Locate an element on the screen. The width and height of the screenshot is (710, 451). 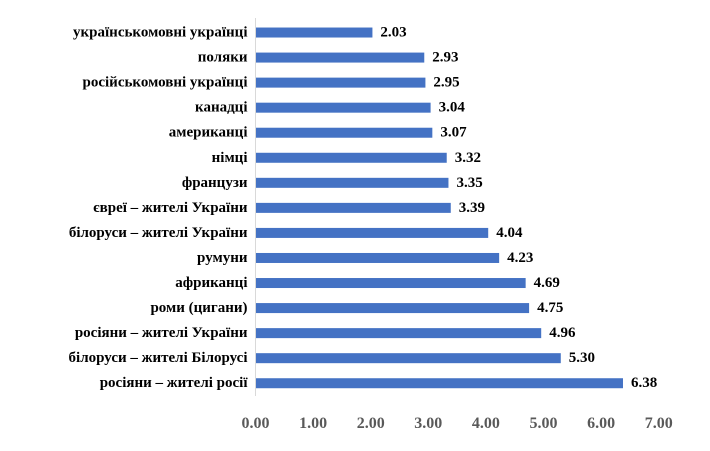
category-label: румуни is located at coordinates (222, 258).